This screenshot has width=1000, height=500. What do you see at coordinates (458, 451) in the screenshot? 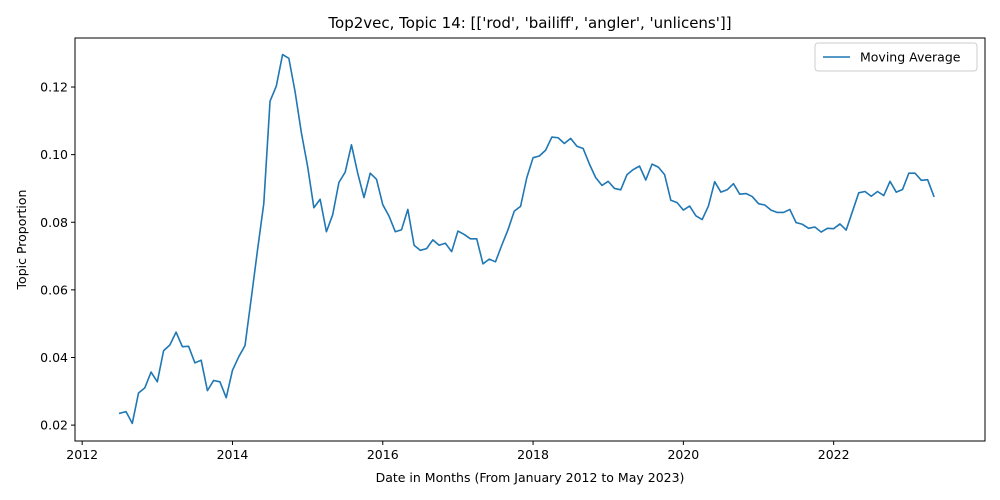
I see `x-axis: 2012 2014 2016 2018 2020 2022` at bounding box center [458, 451].